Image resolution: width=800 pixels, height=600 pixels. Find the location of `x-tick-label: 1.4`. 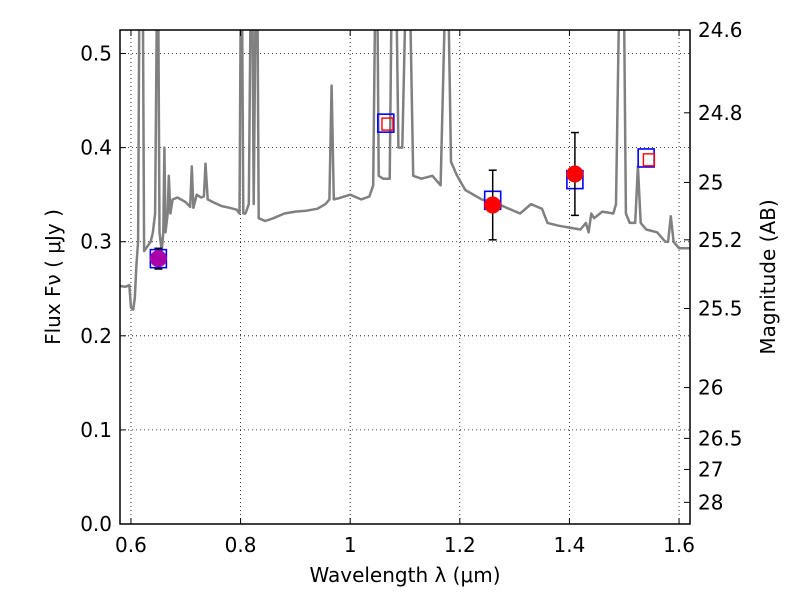

x-tick-label: 1.4 is located at coordinates (570, 545).